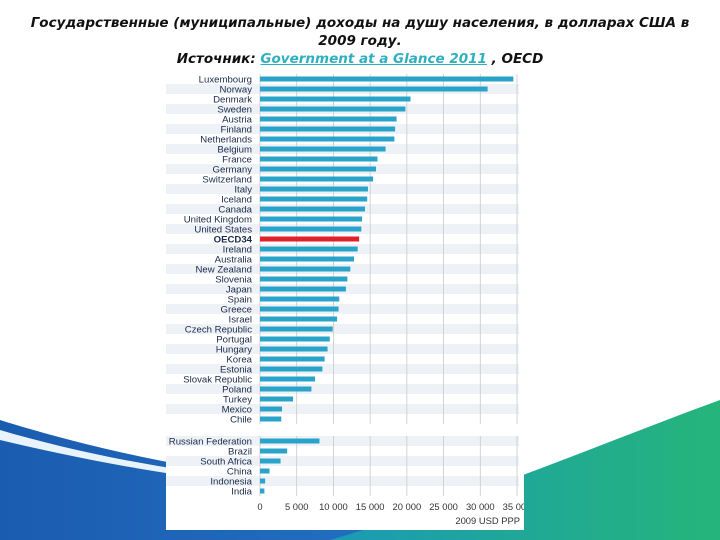 This screenshot has height=540, width=720. I want to click on category-label: Hungary, so click(234, 349).